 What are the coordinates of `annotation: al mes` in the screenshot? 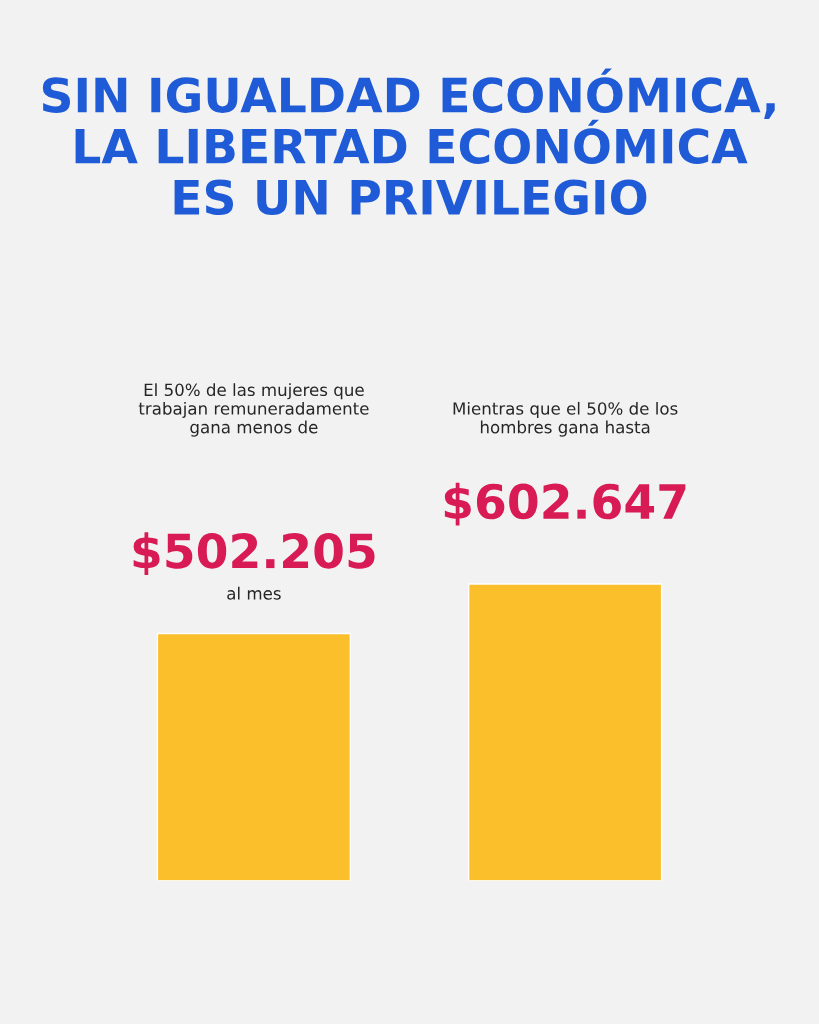 It's located at (254, 593).